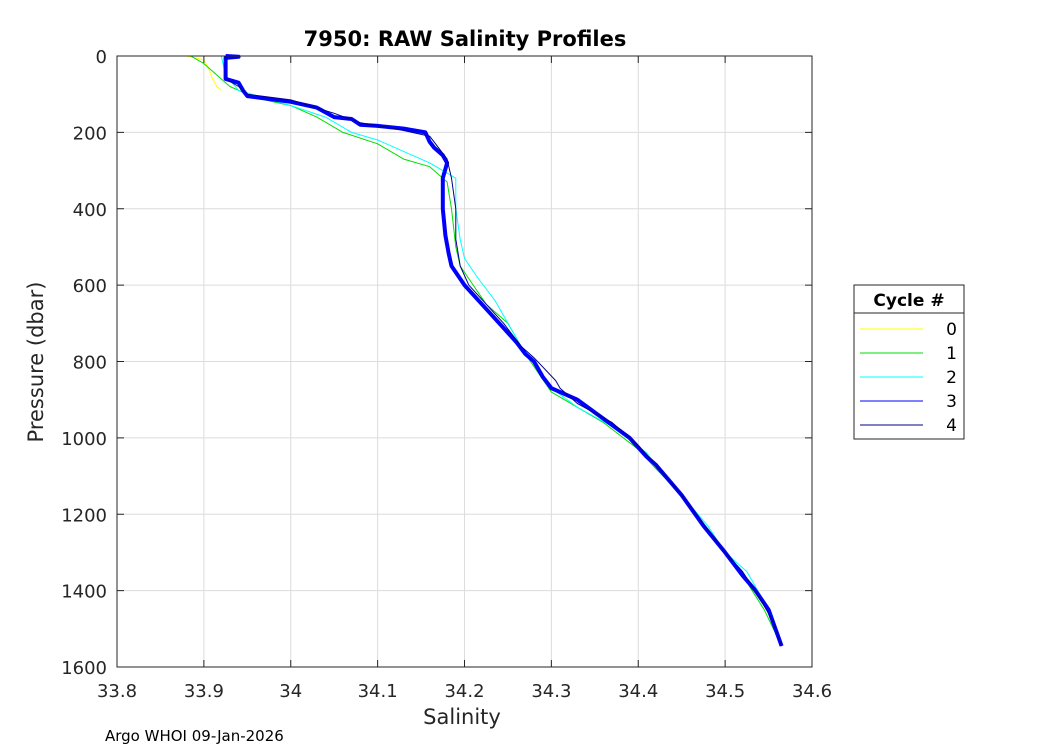 This screenshot has width=1050, height=750. What do you see at coordinates (951, 426) in the screenshot?
I see `legend-label: 4` at bounding box center [951, 426].